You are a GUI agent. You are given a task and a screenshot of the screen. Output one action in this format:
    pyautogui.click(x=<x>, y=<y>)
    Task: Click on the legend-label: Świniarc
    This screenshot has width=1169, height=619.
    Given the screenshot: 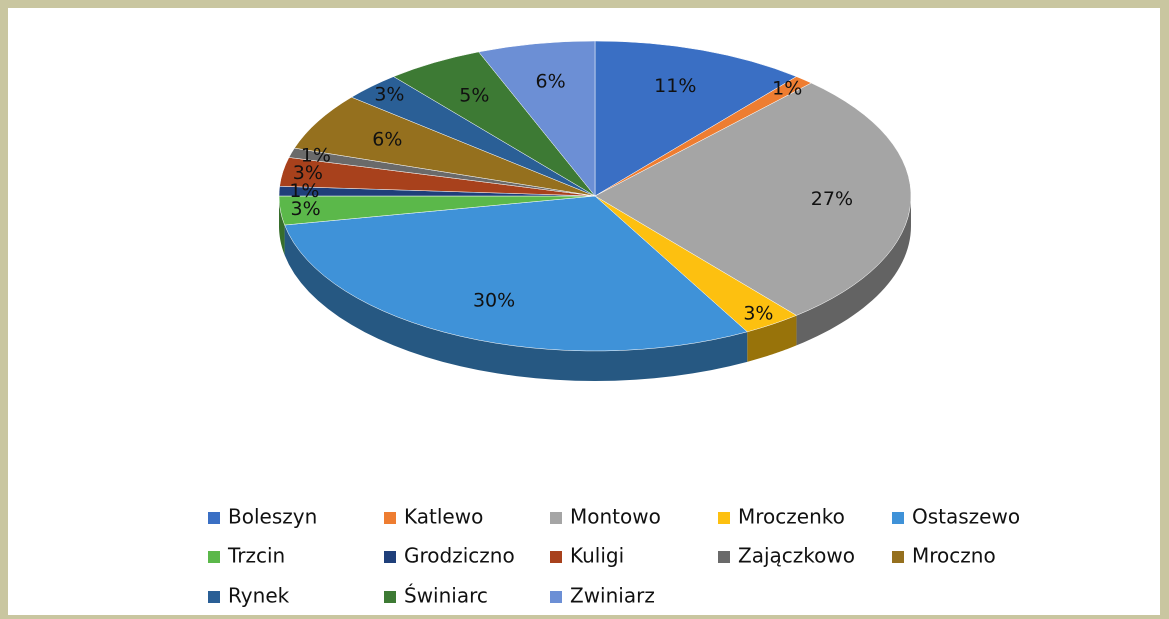 What is the action you would take?
    pyautogui.click(x=446, y=596)
    